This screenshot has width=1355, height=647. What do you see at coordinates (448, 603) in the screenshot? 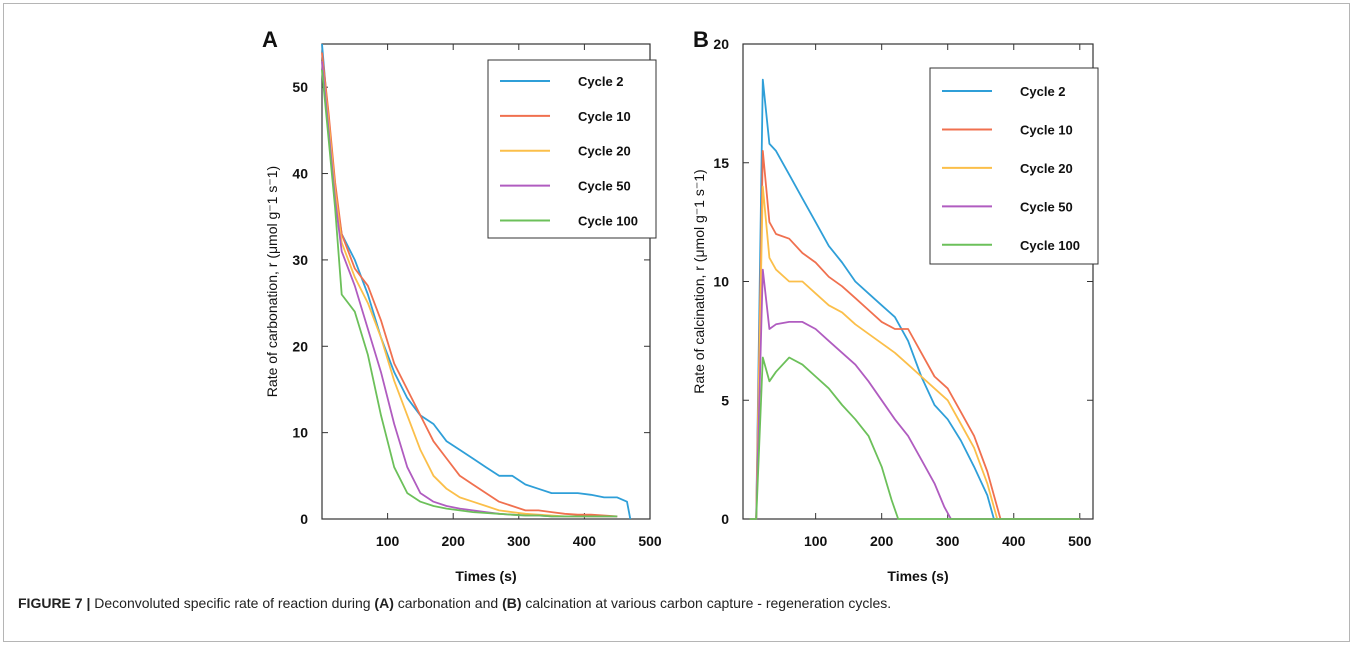
I see `caption-text-2: carbonation and` at bounding box center [448, 603].